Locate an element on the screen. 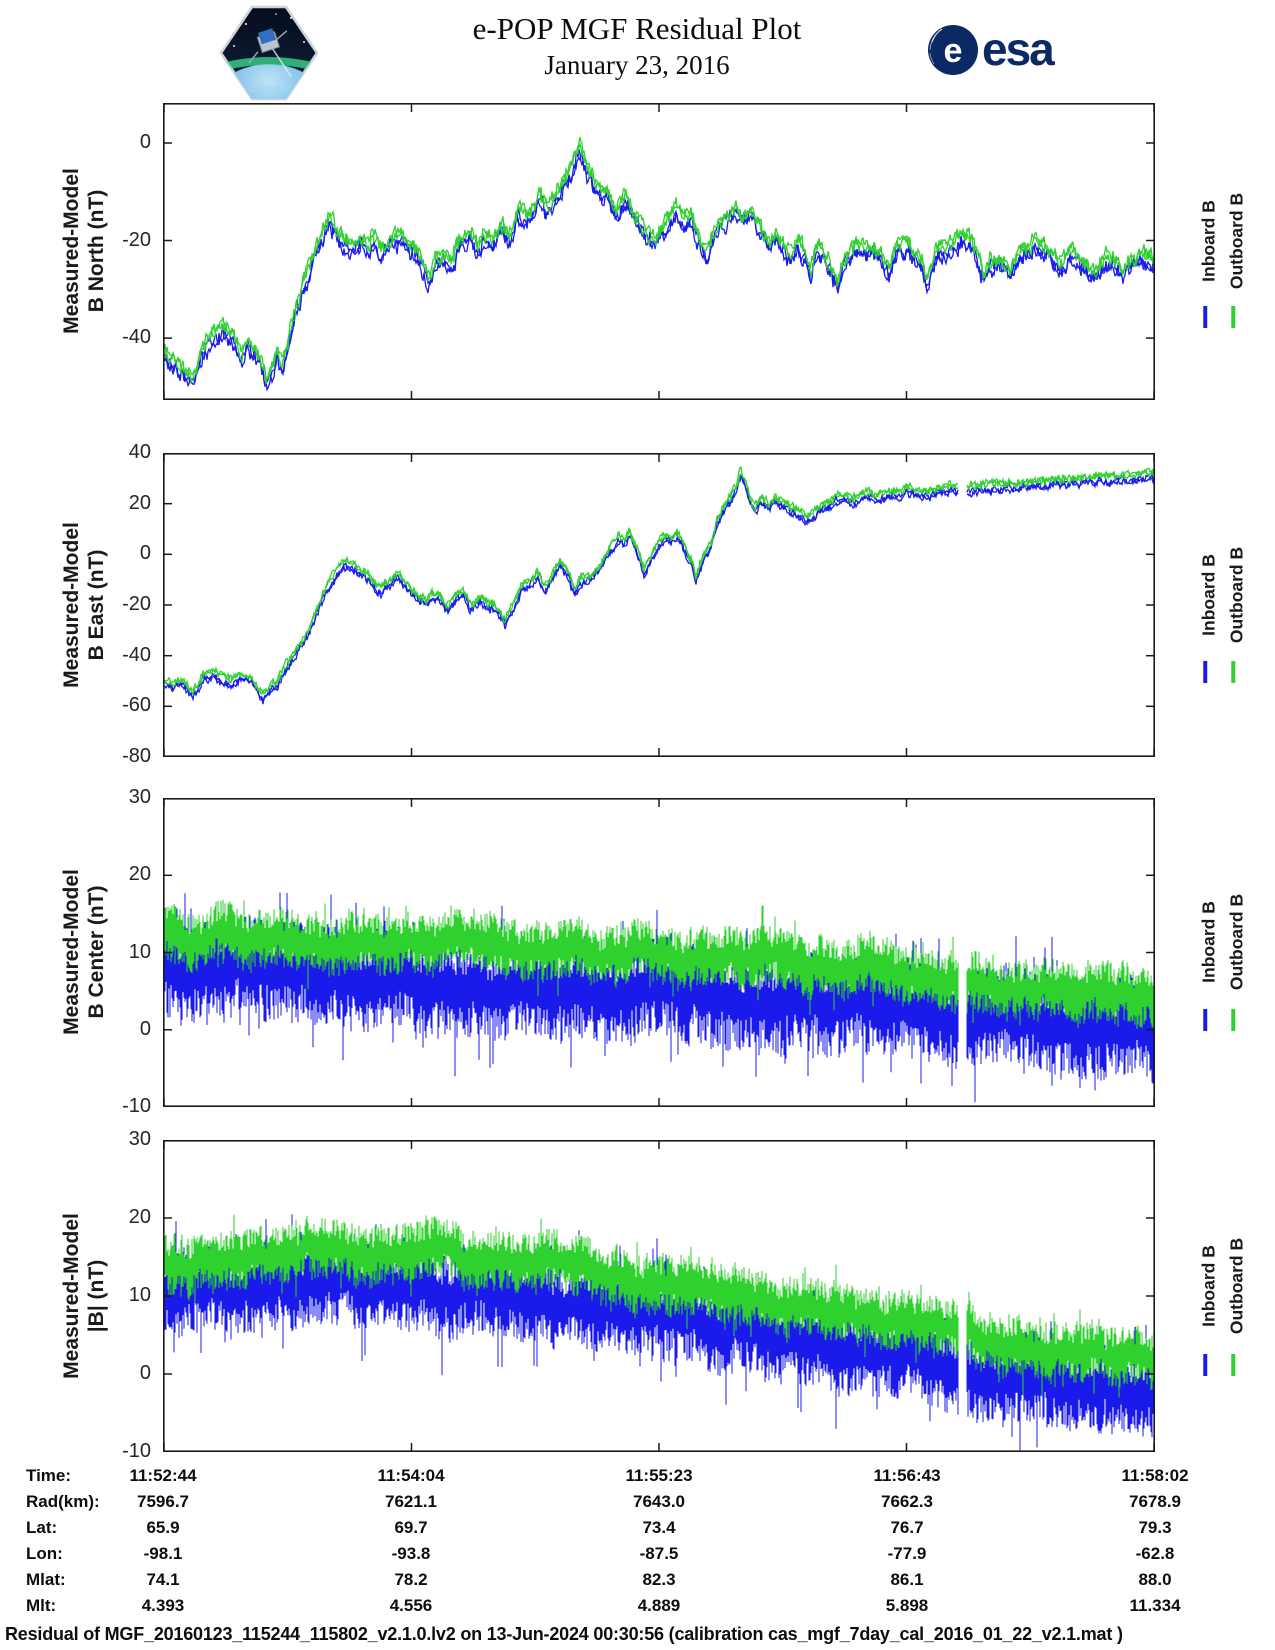 The height and width of the screenshot is (1650, 1275). table-cell-r0-c3: 11:56:43 is located at coordinates (907, 1475).